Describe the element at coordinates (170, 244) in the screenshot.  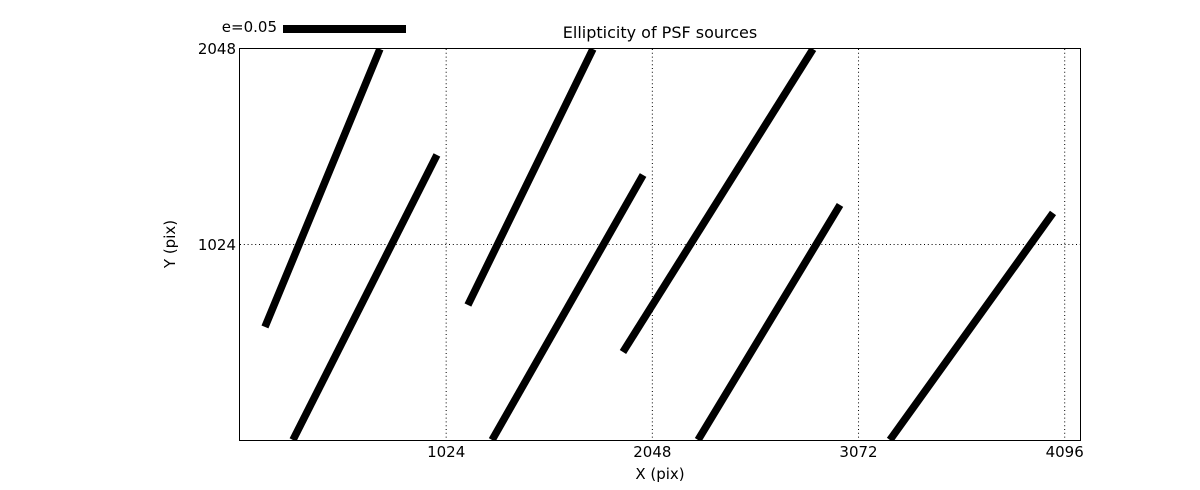
I see `y-axis-label: Y (pix)` at that location.